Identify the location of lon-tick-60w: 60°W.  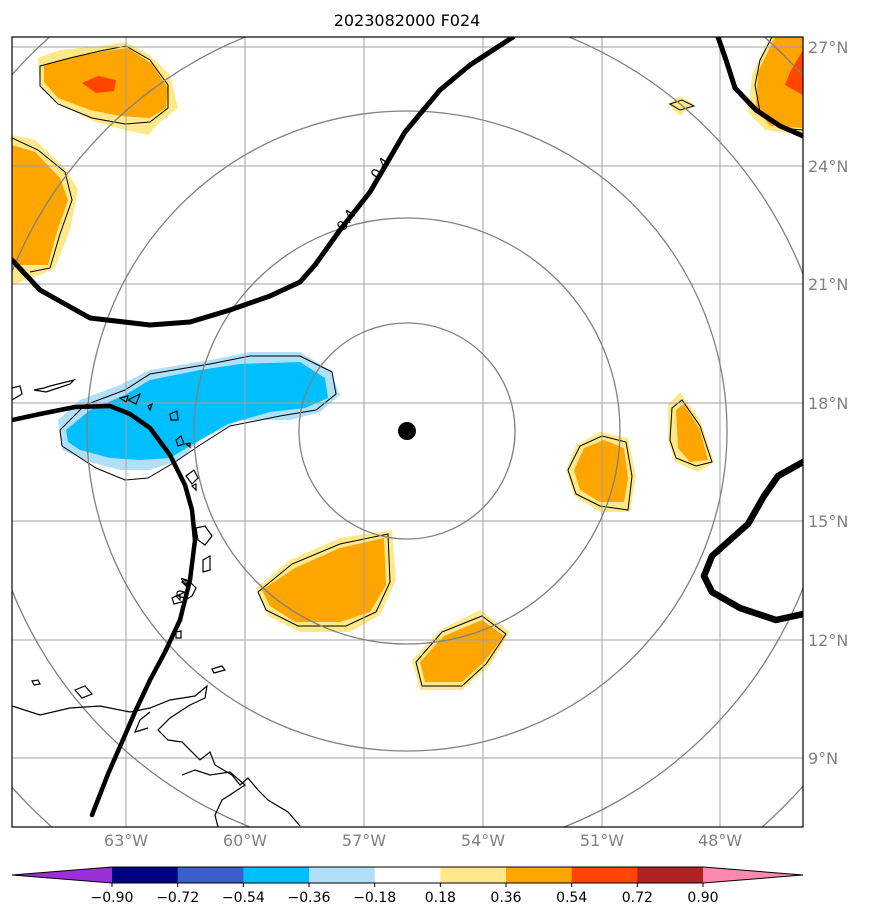
(245, 840).